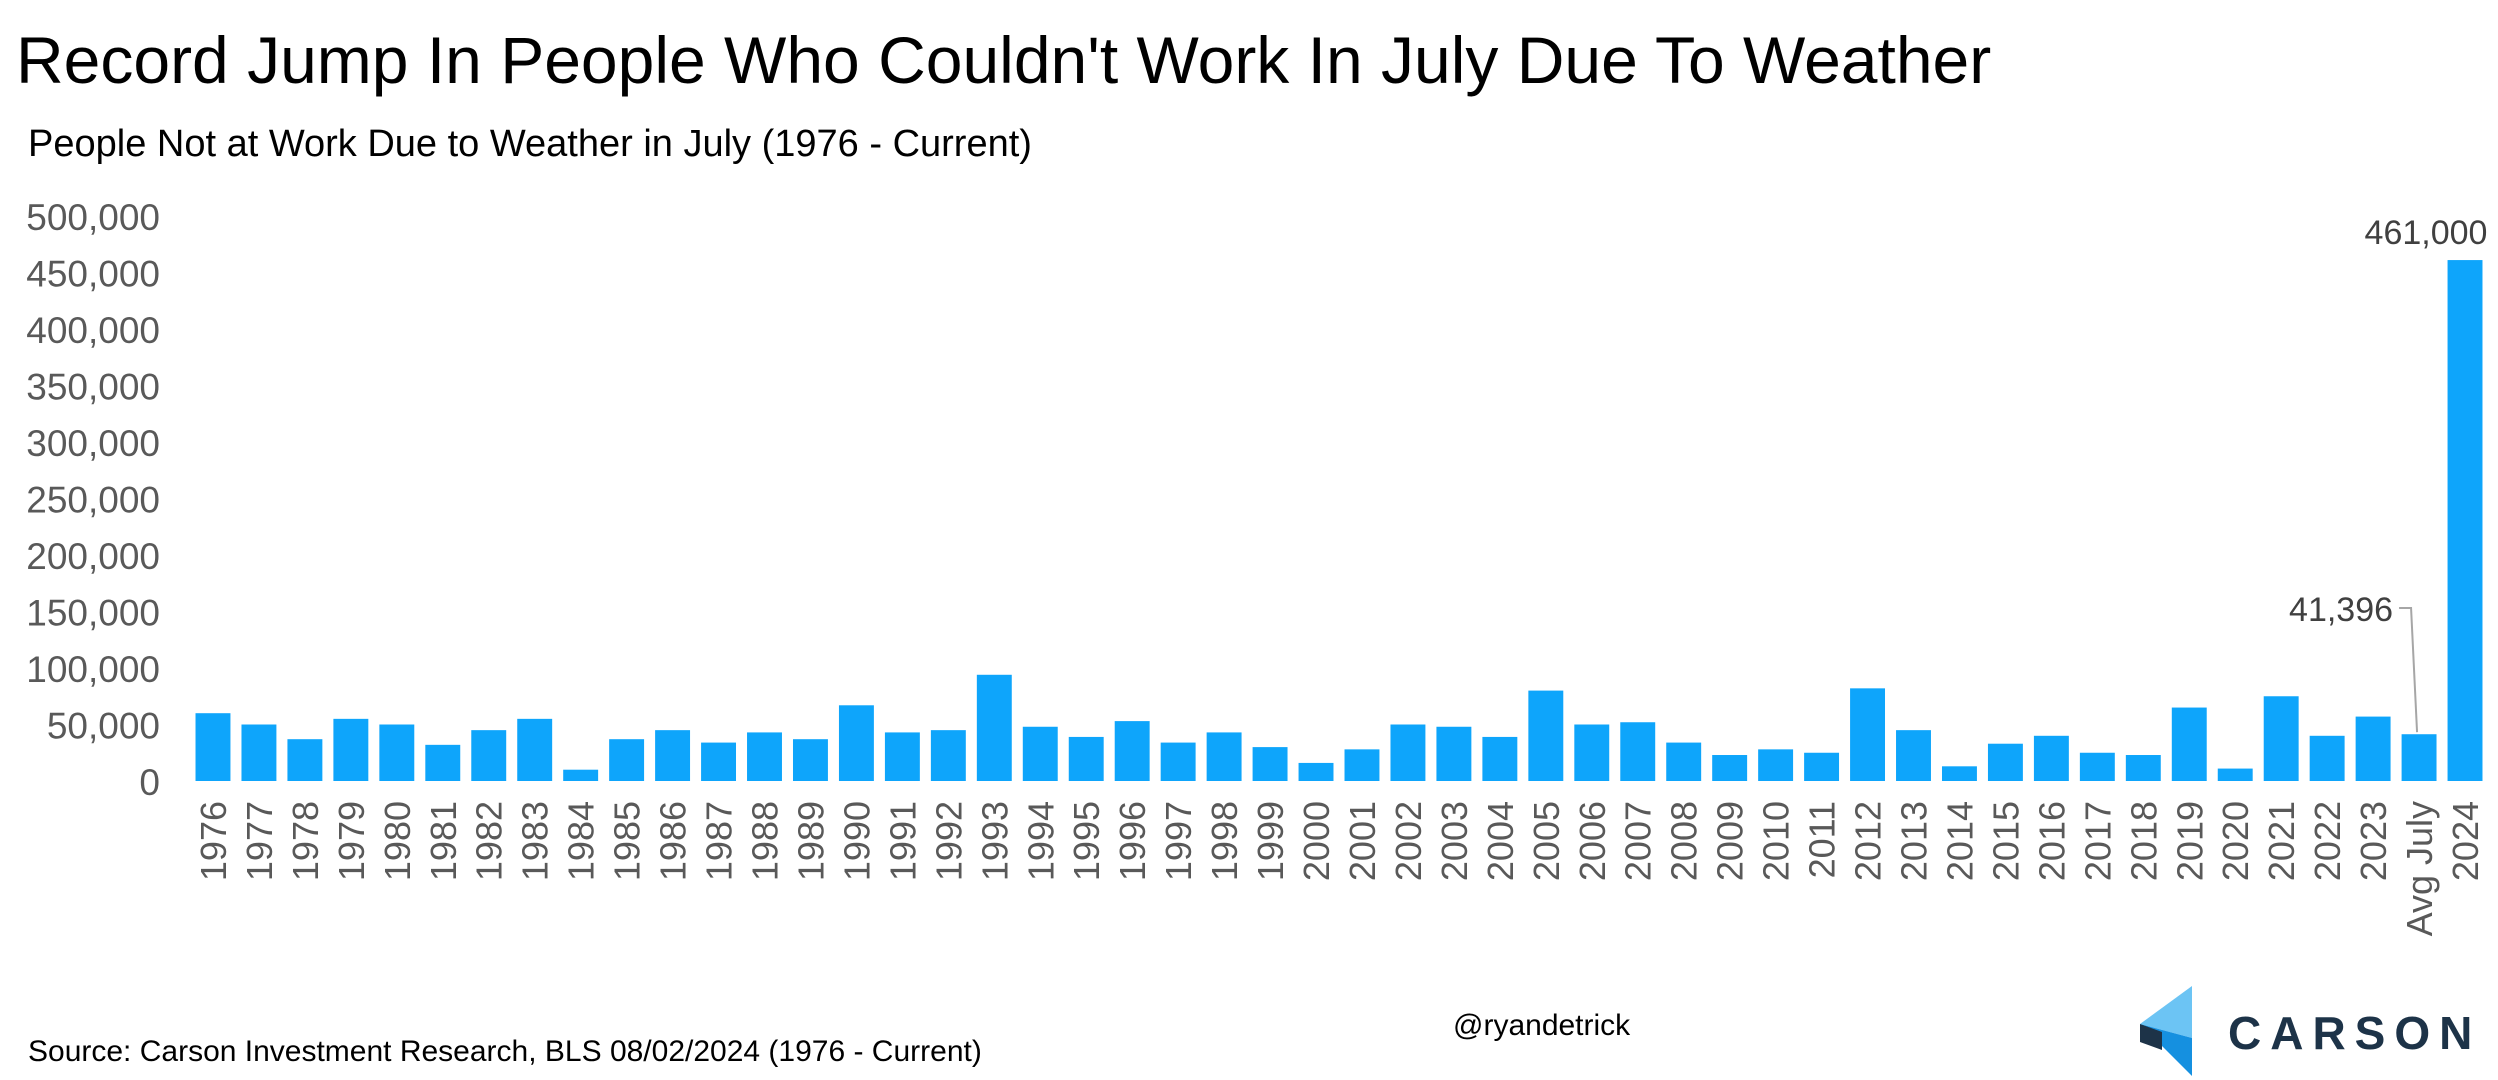 The image size is (2498, 1080). Describe the element at coordinates (1542, 1025) in the screenshot. I see `author-handle: @ryandetrick` at that location.